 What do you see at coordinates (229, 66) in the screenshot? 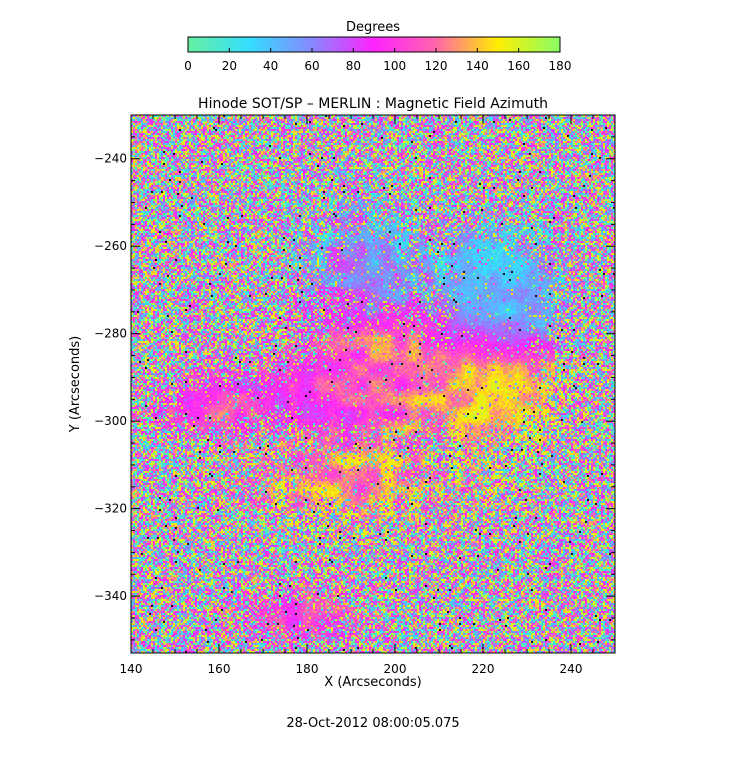
I see `colorbar-tick-label: 20` at bounding box center [229, 66].